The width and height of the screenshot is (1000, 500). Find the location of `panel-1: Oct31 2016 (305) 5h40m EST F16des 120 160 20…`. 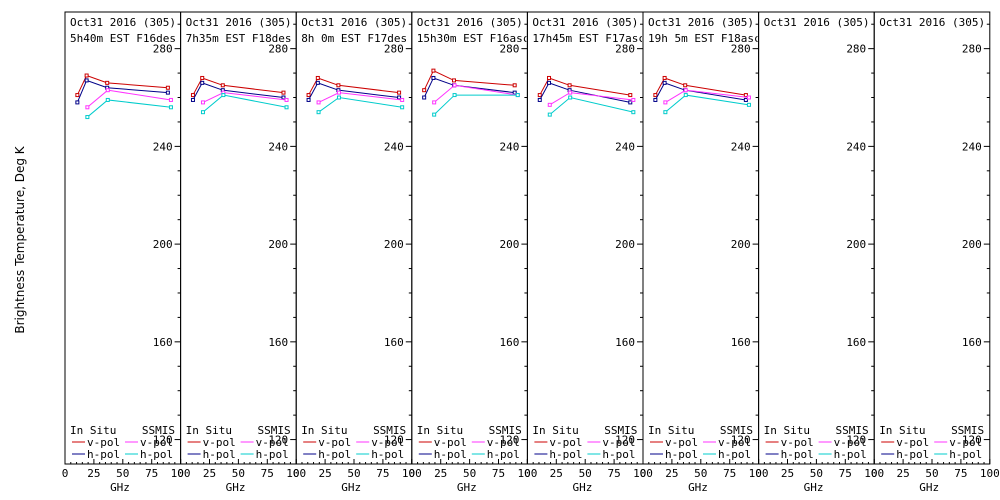

panel-1: Oct31 2016 (305) 5h40m EST F16des 120 160 20… is located at coordinates (126, 252).